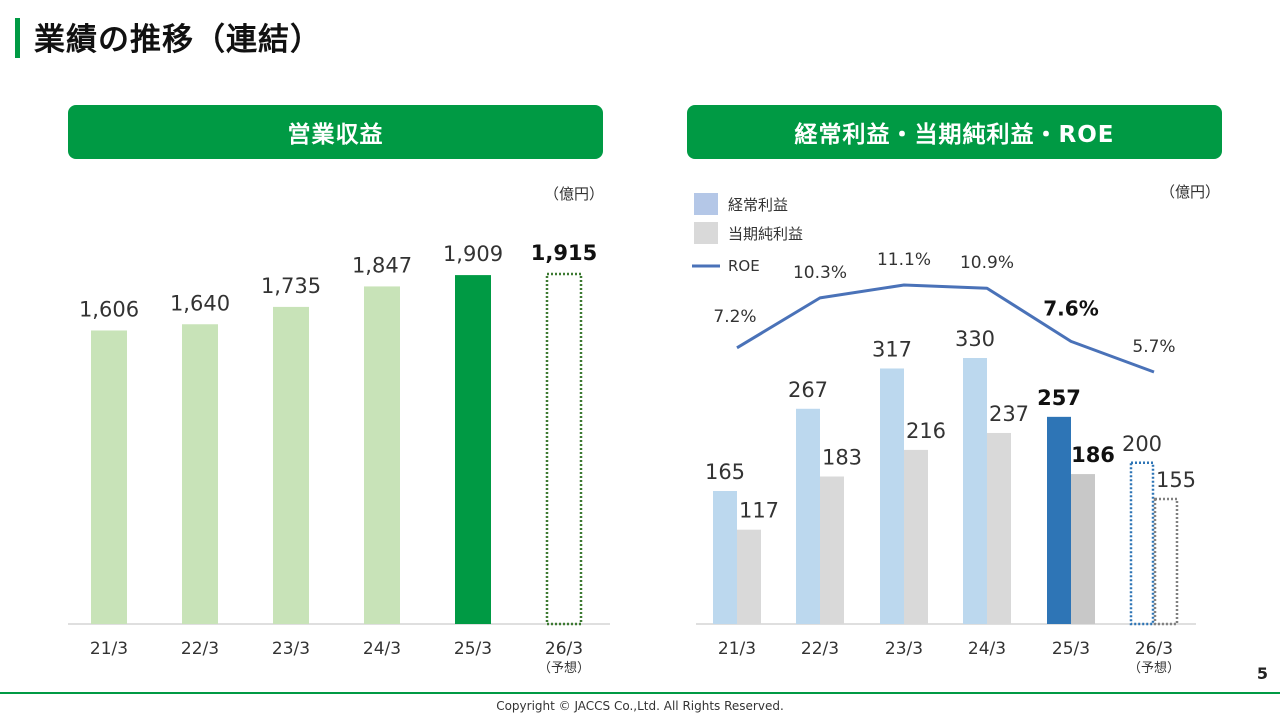  I want to click on net-income-label-3: 237, so click(1009, 414).